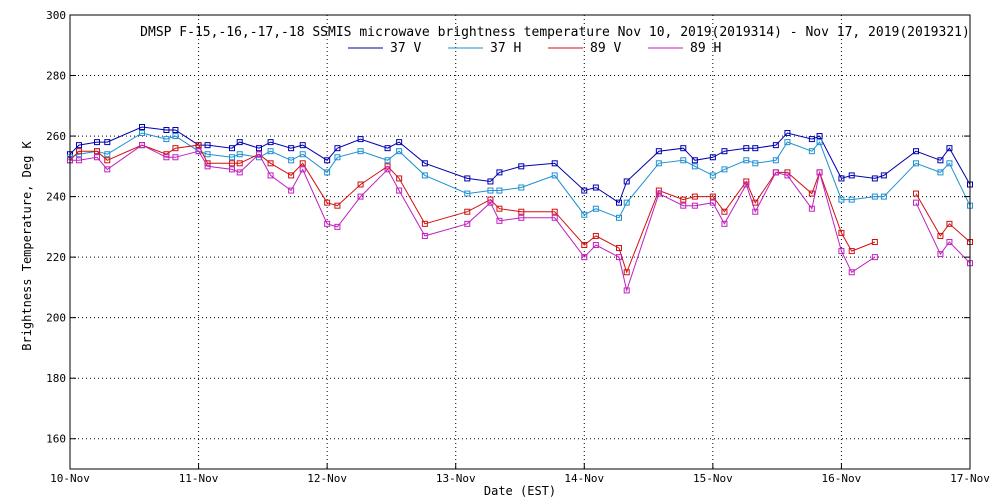 The width and height of the screenshot is (1000, 500). What do you see at coordinates (56, 257) in the screenshot?
I see `y-tick-label: 220` at bounding box center [56, 257].